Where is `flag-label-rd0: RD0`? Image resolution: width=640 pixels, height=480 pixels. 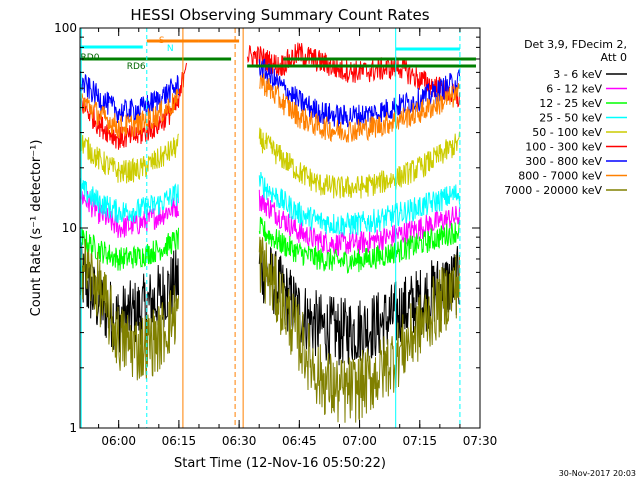 flag-label-rd0: RD0 is located at coordinates (90, 58).